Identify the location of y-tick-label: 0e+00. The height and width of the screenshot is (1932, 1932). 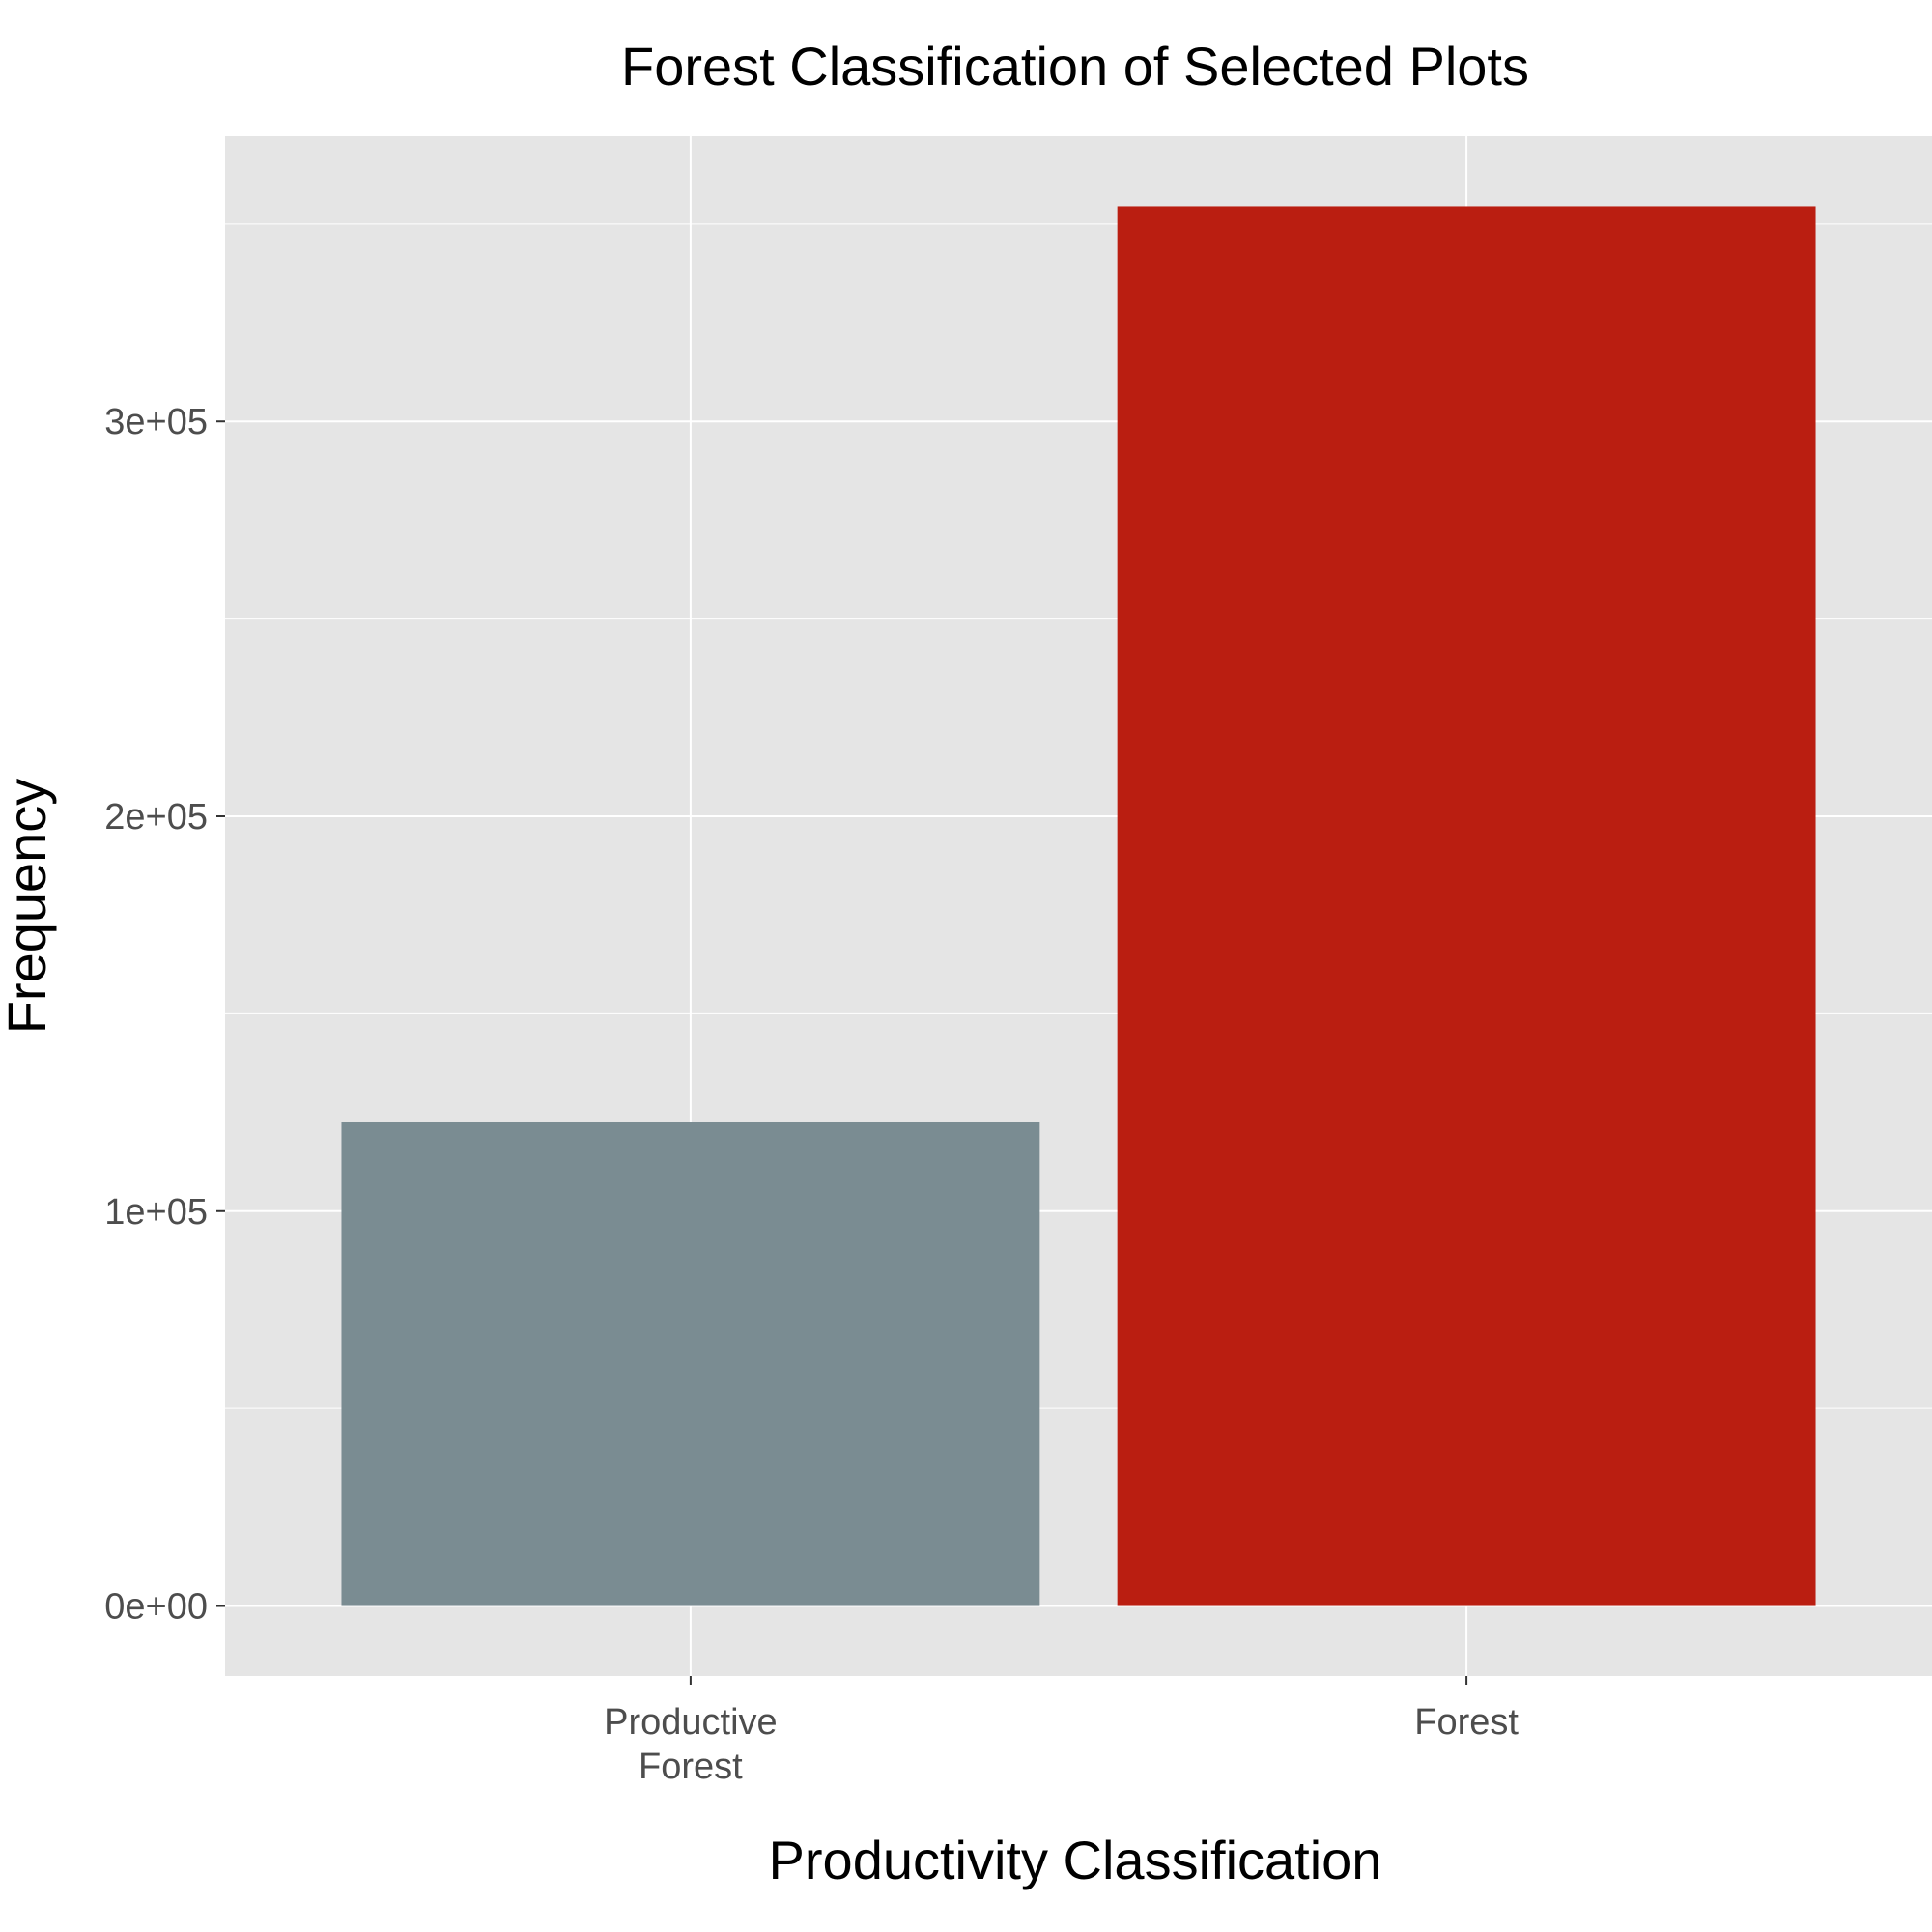
(156, 1607).